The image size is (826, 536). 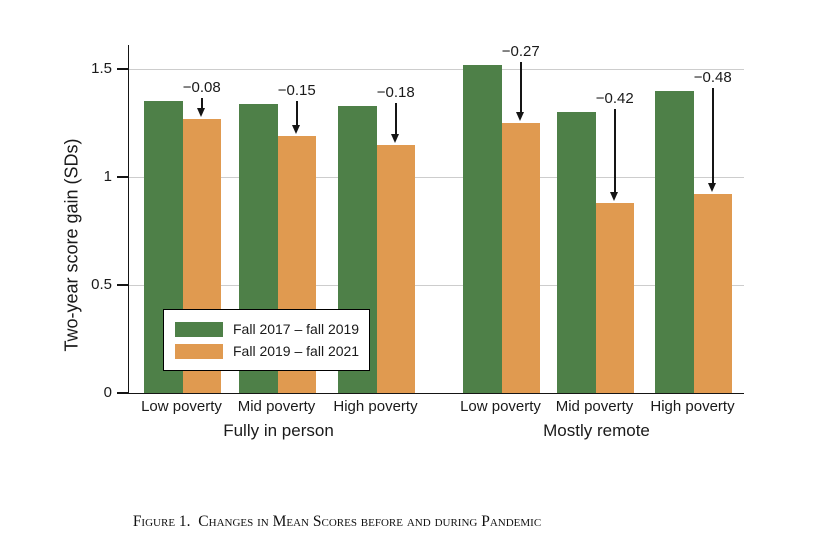 I want to click on legend-item-fall2019-2021: Fall 2019 – fall 2021, so click(x=272, y=350).